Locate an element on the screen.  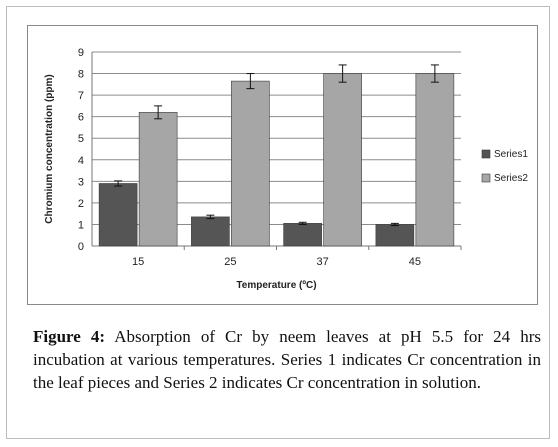
y-tick-label: 8 is located at coordinates (81, 75).